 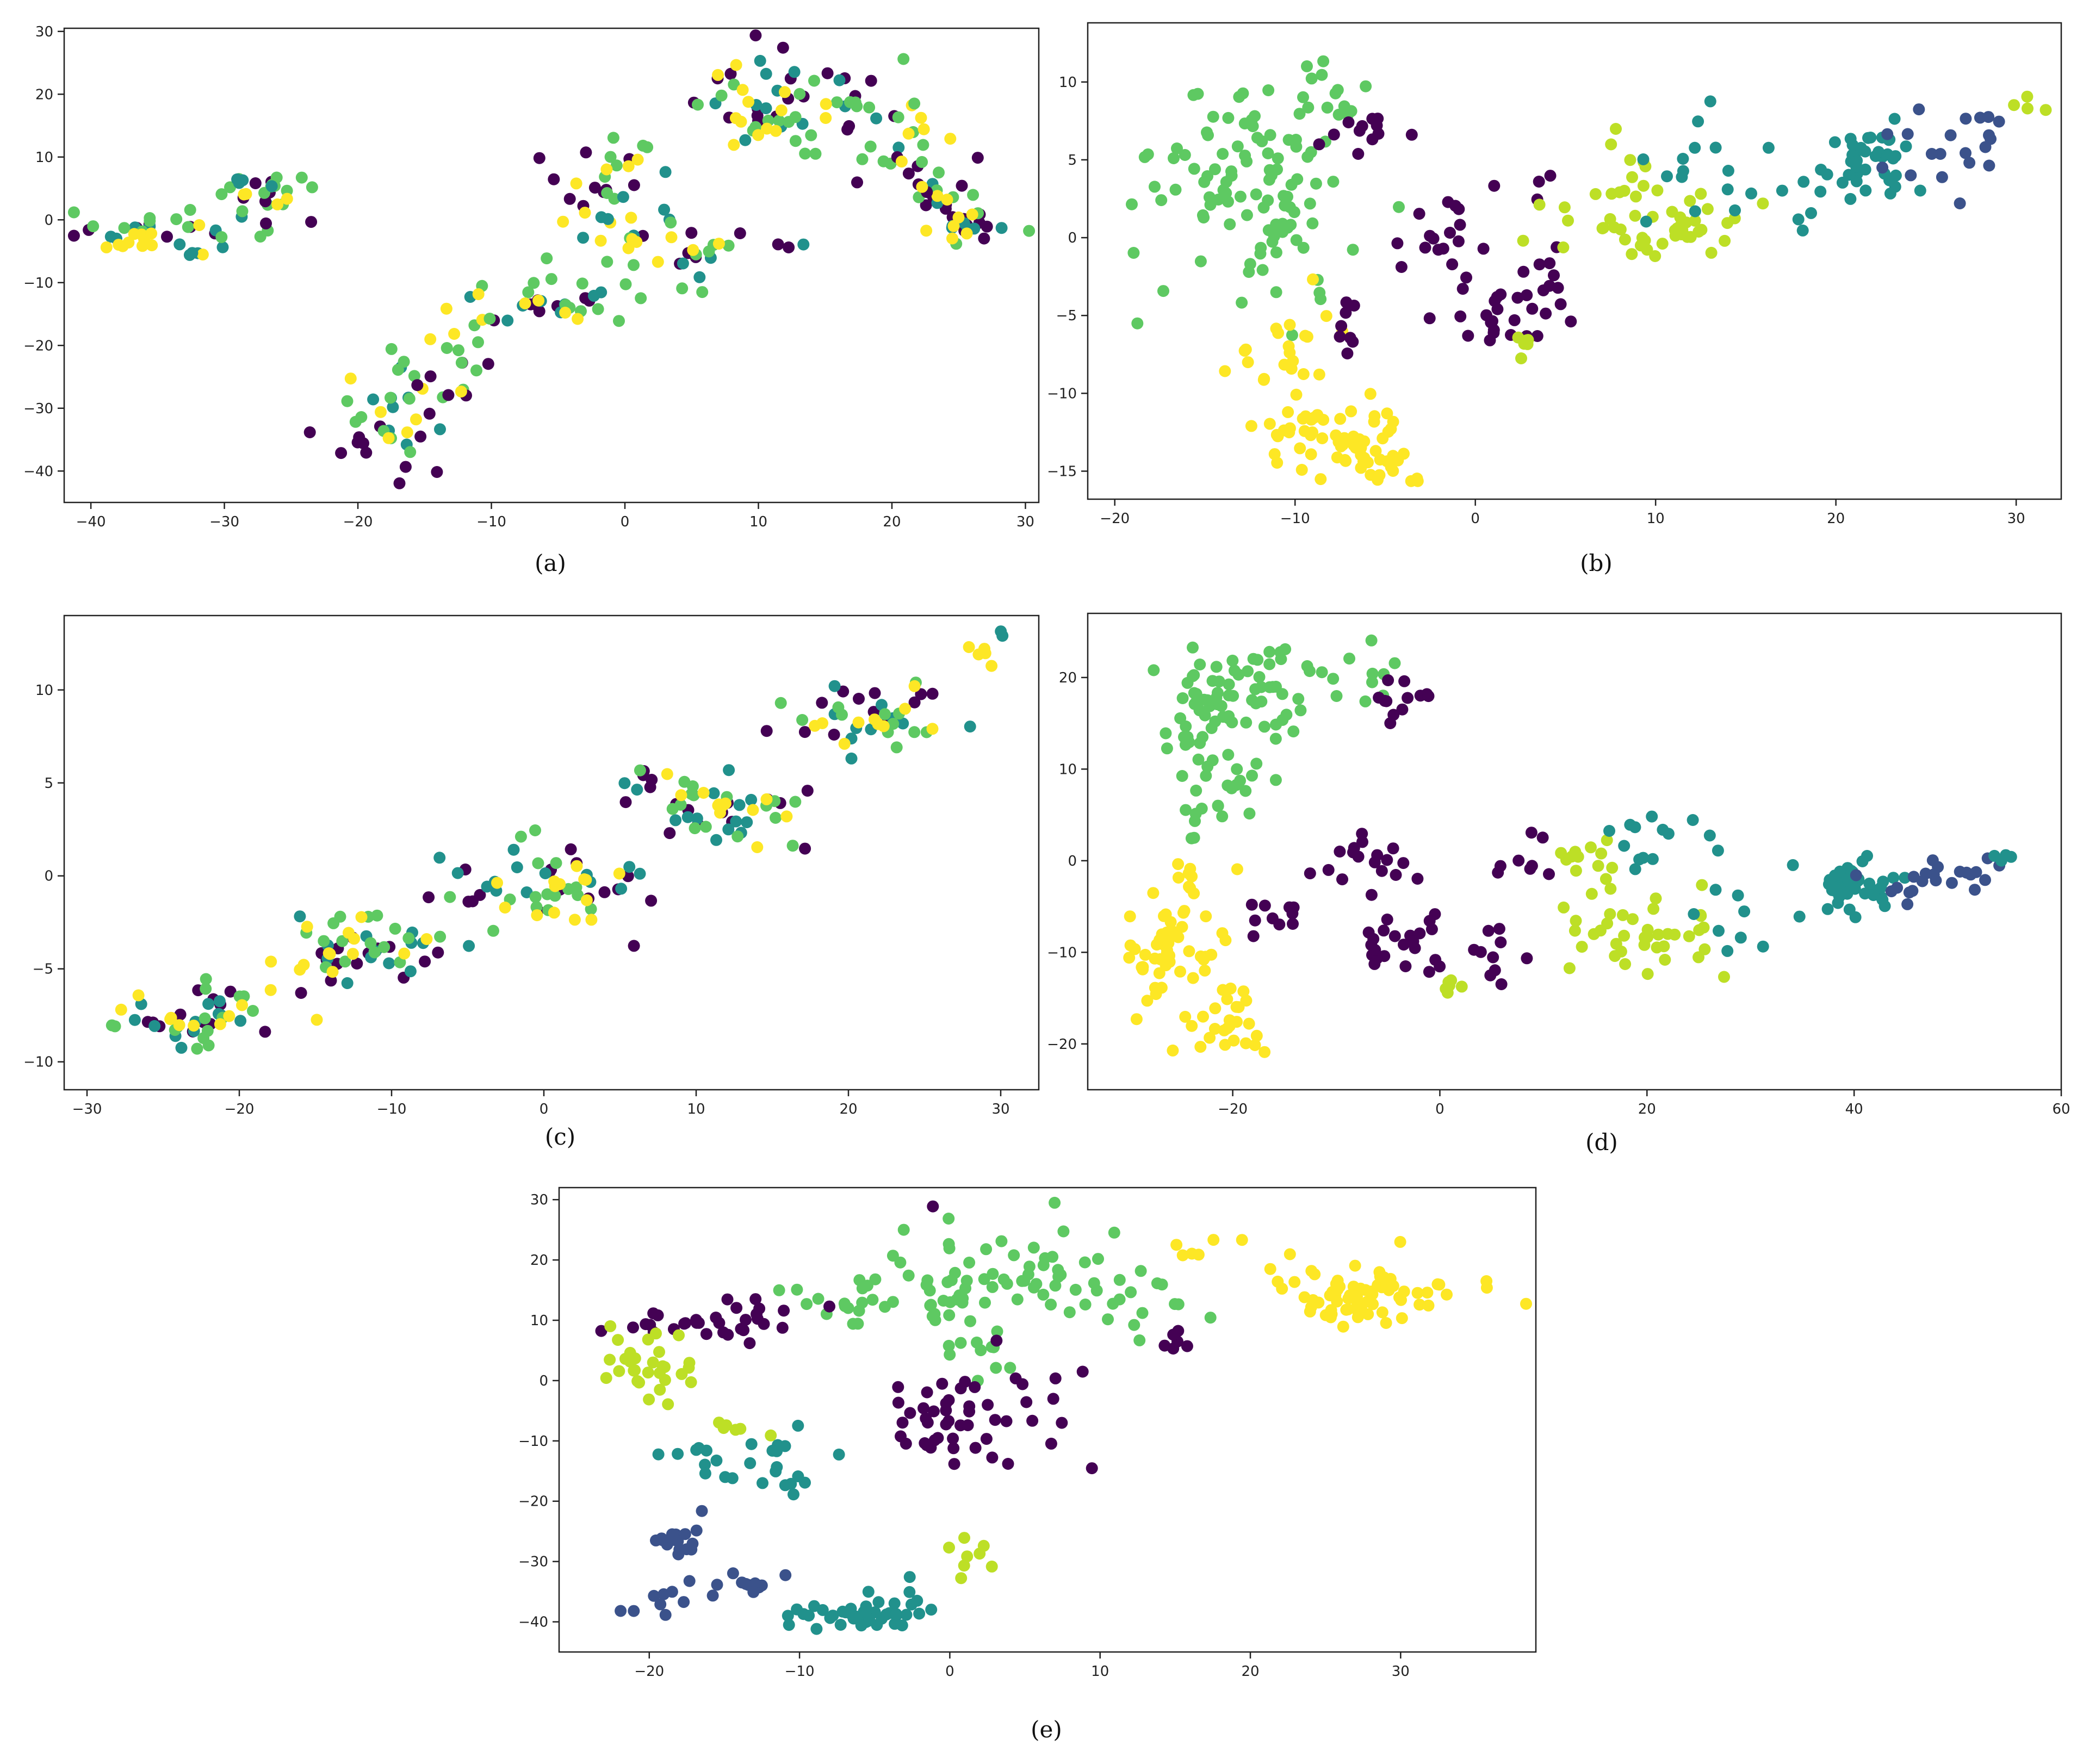 I want to click on panel-caption-d: (d), so click(x=1601, y=1142).